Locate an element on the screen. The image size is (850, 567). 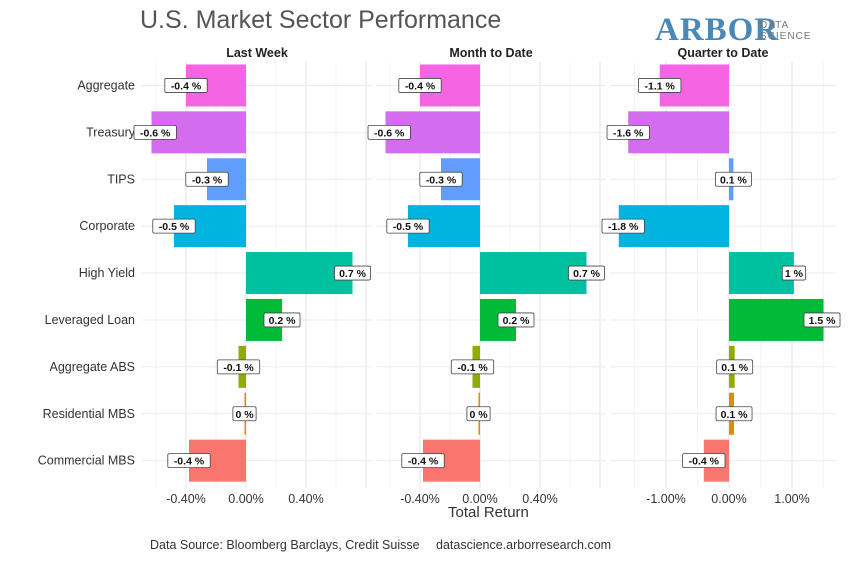
data-label-last-week-treasury: -0.6 % is located at coordinates (155, 133).